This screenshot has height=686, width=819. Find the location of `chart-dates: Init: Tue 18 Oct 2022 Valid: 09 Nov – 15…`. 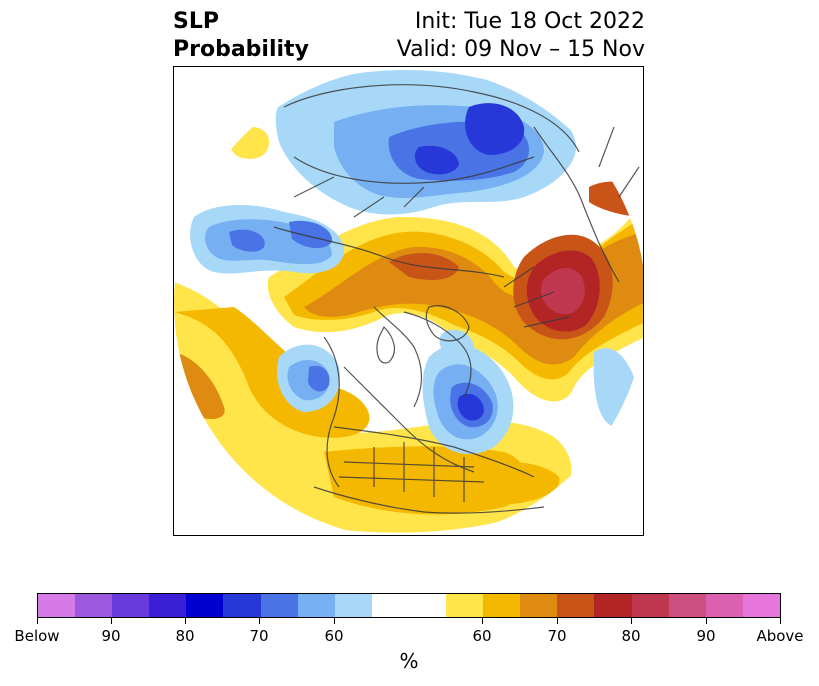

chart-dates: Init: Tue 18 Oct 2022 Valid: 09 Nov – 15… is located at coordinates (521, 36).